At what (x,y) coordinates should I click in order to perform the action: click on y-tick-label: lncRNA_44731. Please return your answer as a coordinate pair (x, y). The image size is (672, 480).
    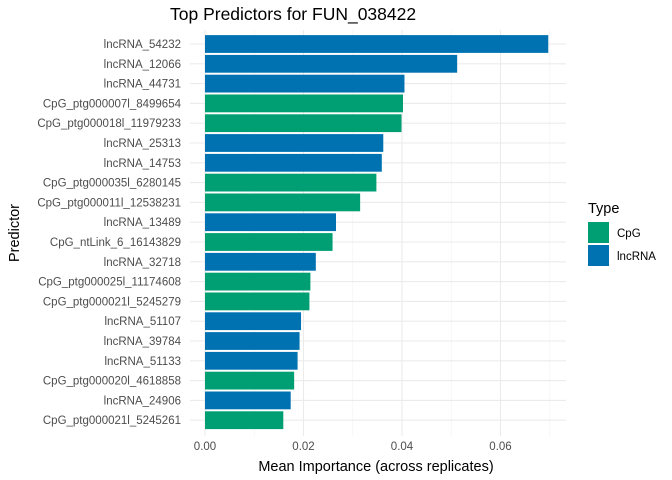
    Looking at the image, I should click on (142, 85).